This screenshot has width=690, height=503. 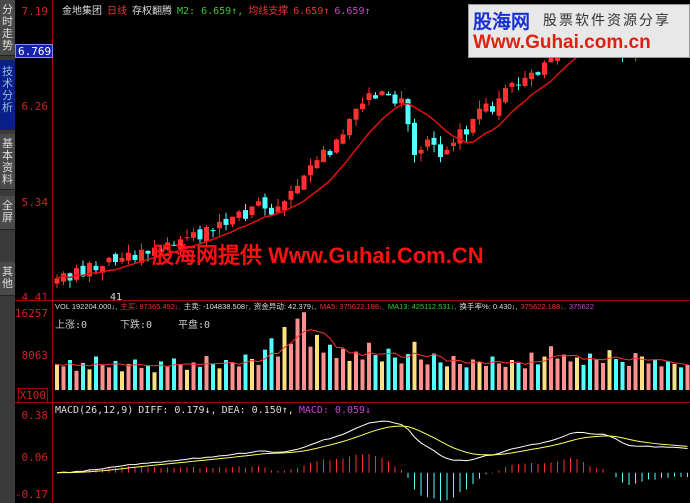 I want to click on logo: 股海网 股票软件资源分享 Www.Guhai.com.cn, so click(x=579, y=31).